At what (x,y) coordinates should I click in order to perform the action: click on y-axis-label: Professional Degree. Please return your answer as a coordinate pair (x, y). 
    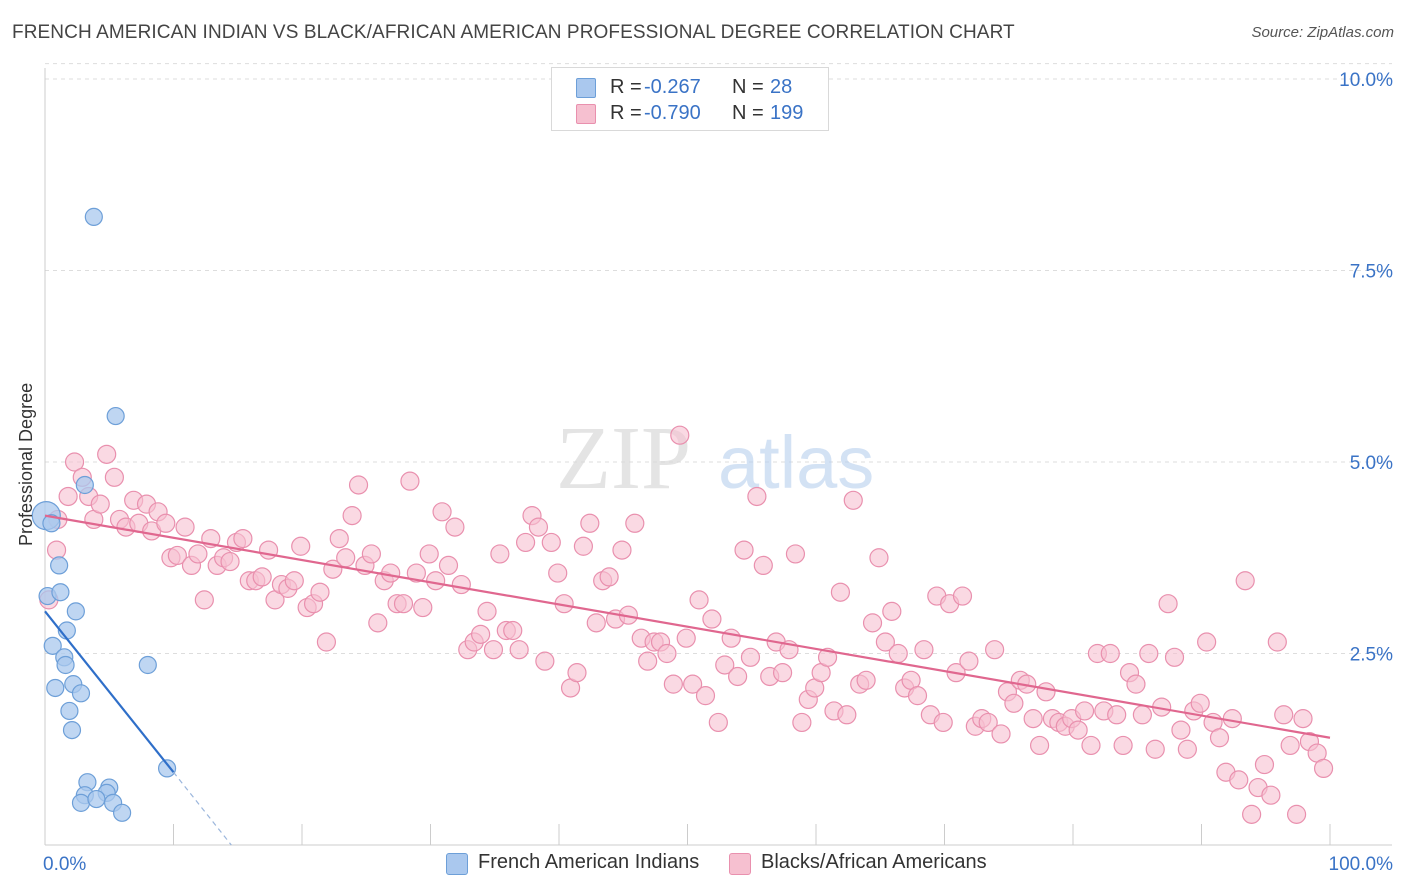
    Looking at the image, I should click on (26, 464).